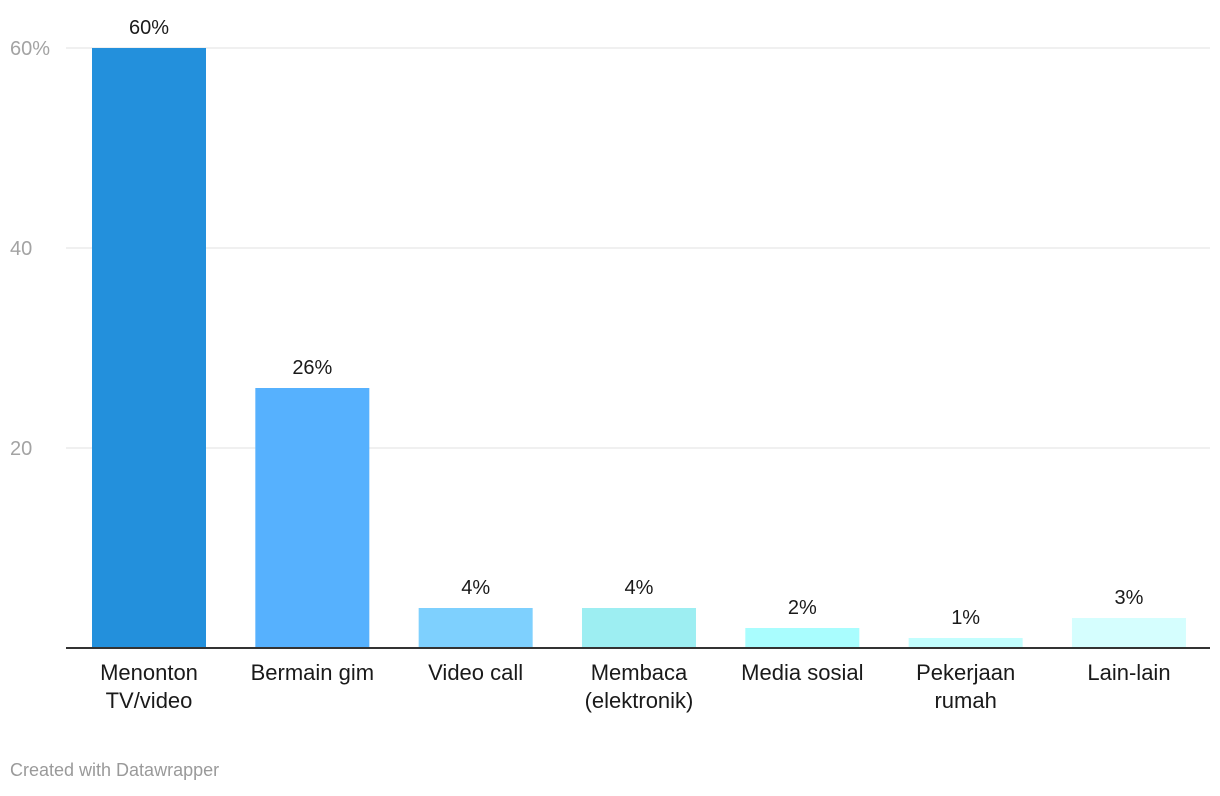  I want to click on category-label: Media sosial, so click(802, 672).